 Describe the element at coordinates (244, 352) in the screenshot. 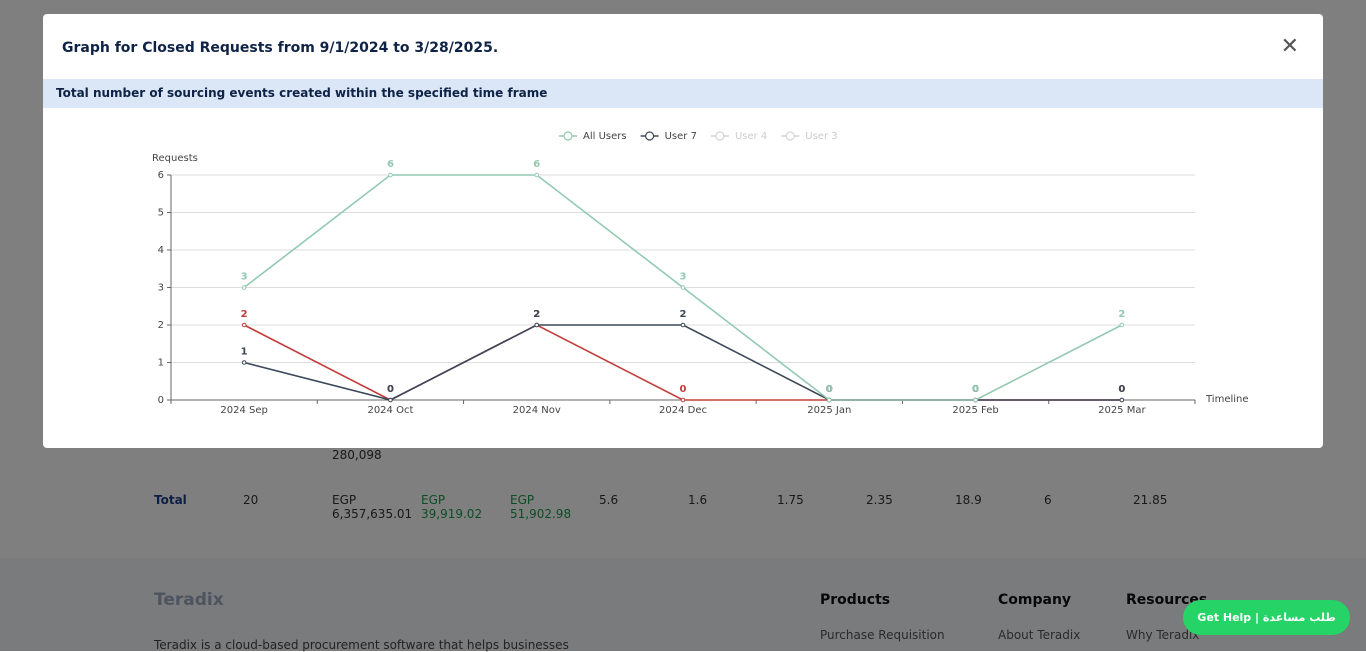

I see `data-label: 1` at that location.